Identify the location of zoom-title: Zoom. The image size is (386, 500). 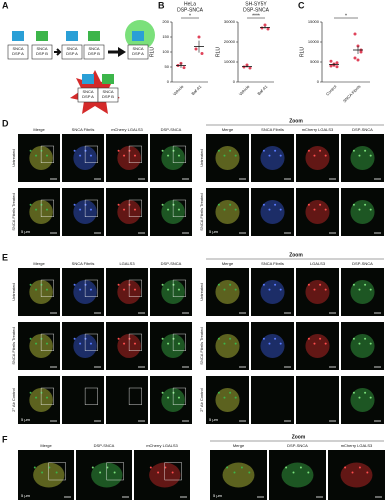
(299, 437).